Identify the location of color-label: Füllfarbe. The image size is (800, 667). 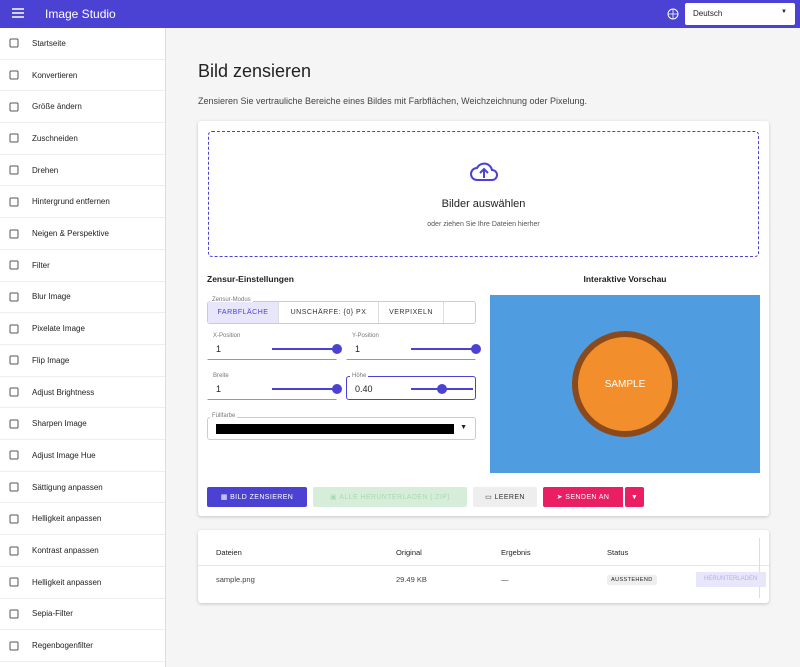
(224, 416).